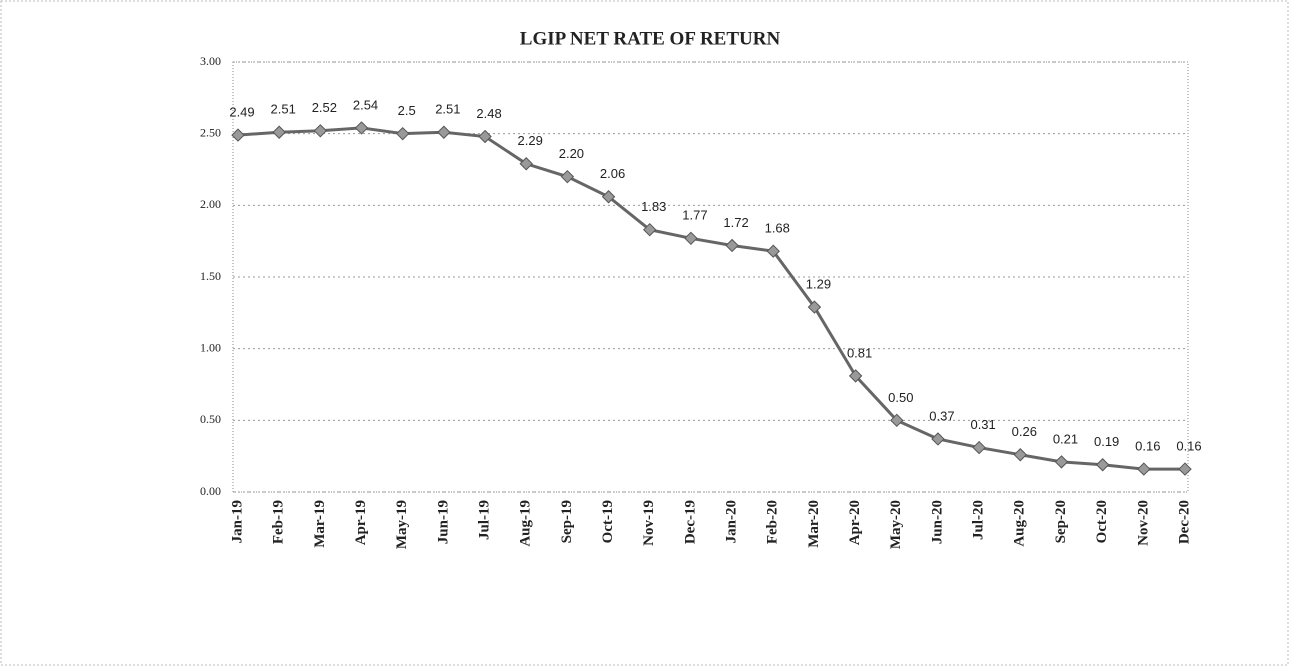  What do you see at coordinates (900, 397) in the screenshot?
I see `data-label: 0.50` at bounding box center [900, 397].